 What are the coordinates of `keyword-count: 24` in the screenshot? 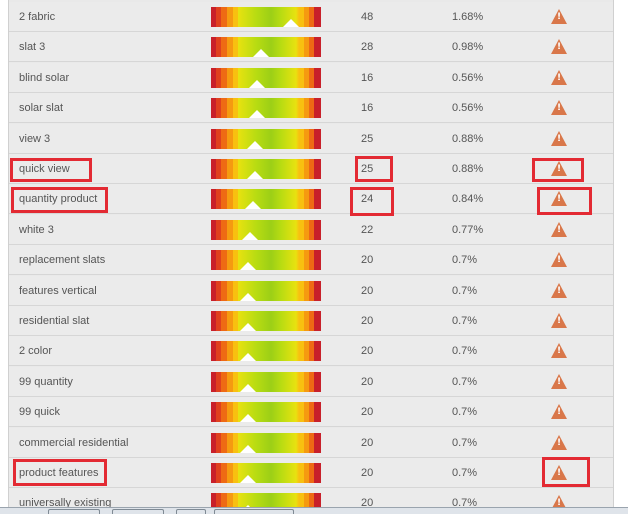 It's located at (367, 199).